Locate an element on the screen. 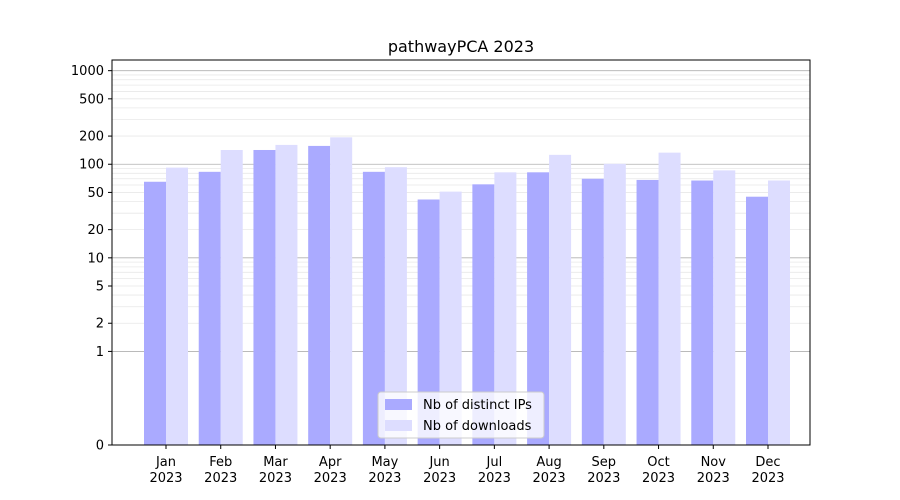  x-tick-label-month: Aug is located at coordinates (548, 462).